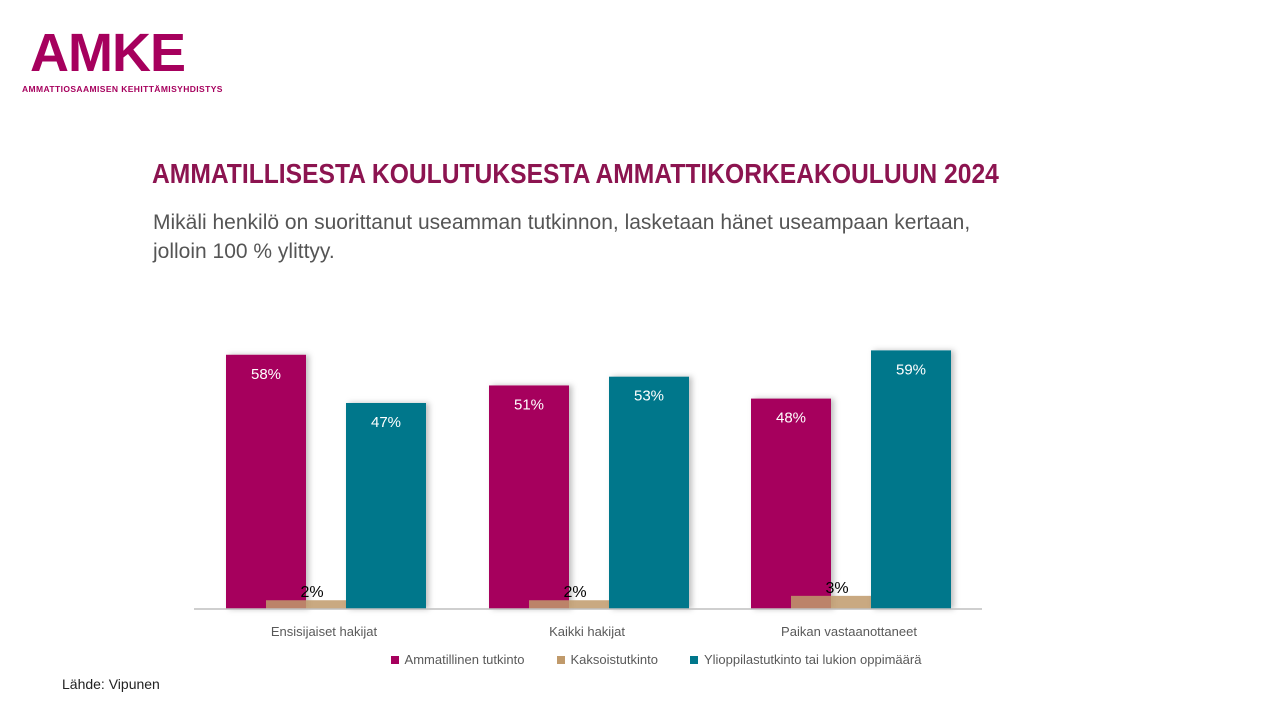 Image resolution: width=1280 pixels, height=720 pixels. I want to click on data-label-1-2: 51%, so click(529, 404).